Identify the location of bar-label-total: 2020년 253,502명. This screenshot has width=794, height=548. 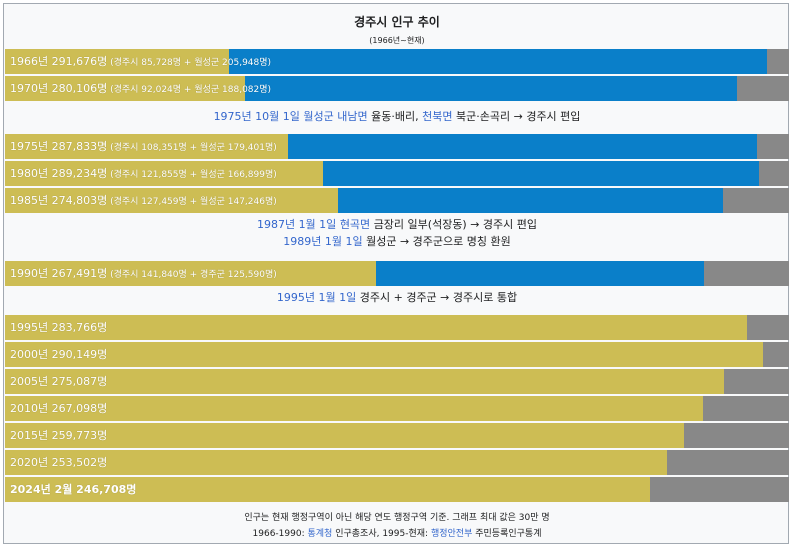
(59, 462).